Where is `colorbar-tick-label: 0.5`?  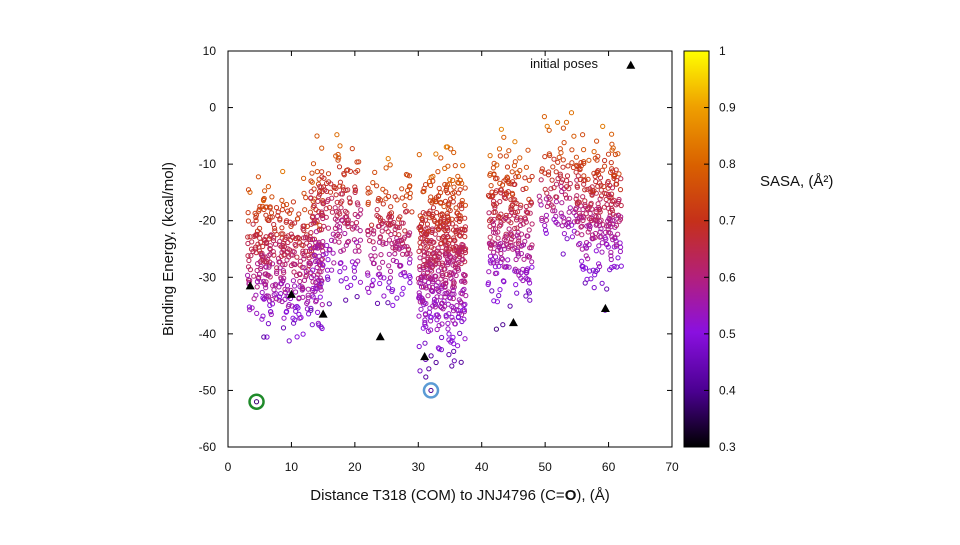 colorbar-tick-label: 0.5 is located at coordinates (727, 334).